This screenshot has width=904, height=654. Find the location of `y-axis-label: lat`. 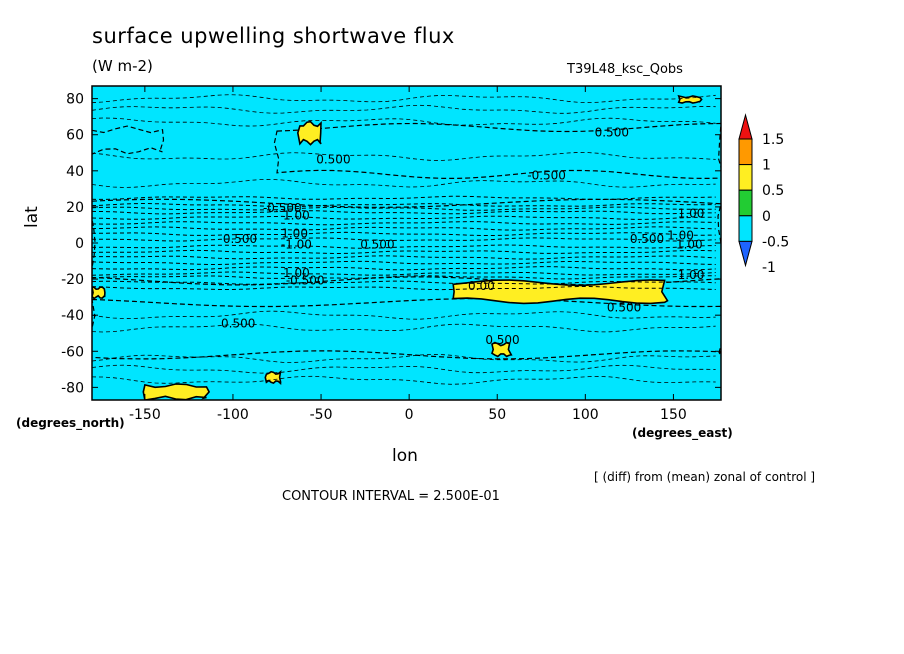

y-axis-label: lat is located at coordinates (32, 217).